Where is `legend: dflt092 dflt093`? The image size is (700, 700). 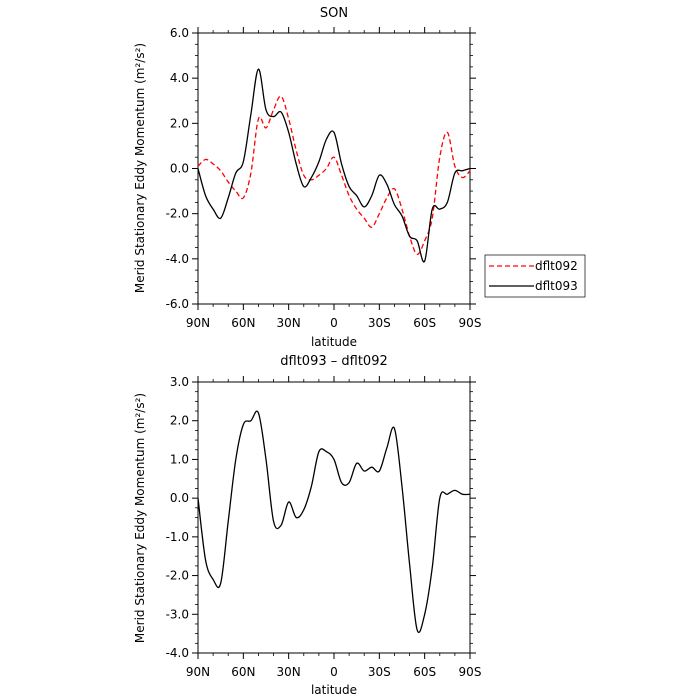 legend: dflt092 dflt093 is located at coordinates (535, 276).